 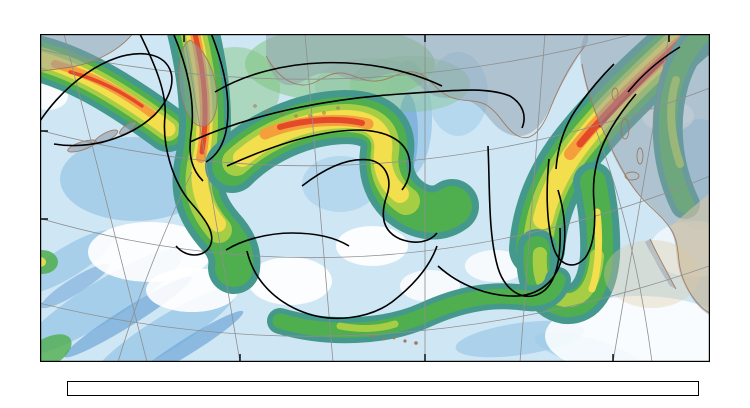 I want to click on colorbar, so click(x=383, y=388).